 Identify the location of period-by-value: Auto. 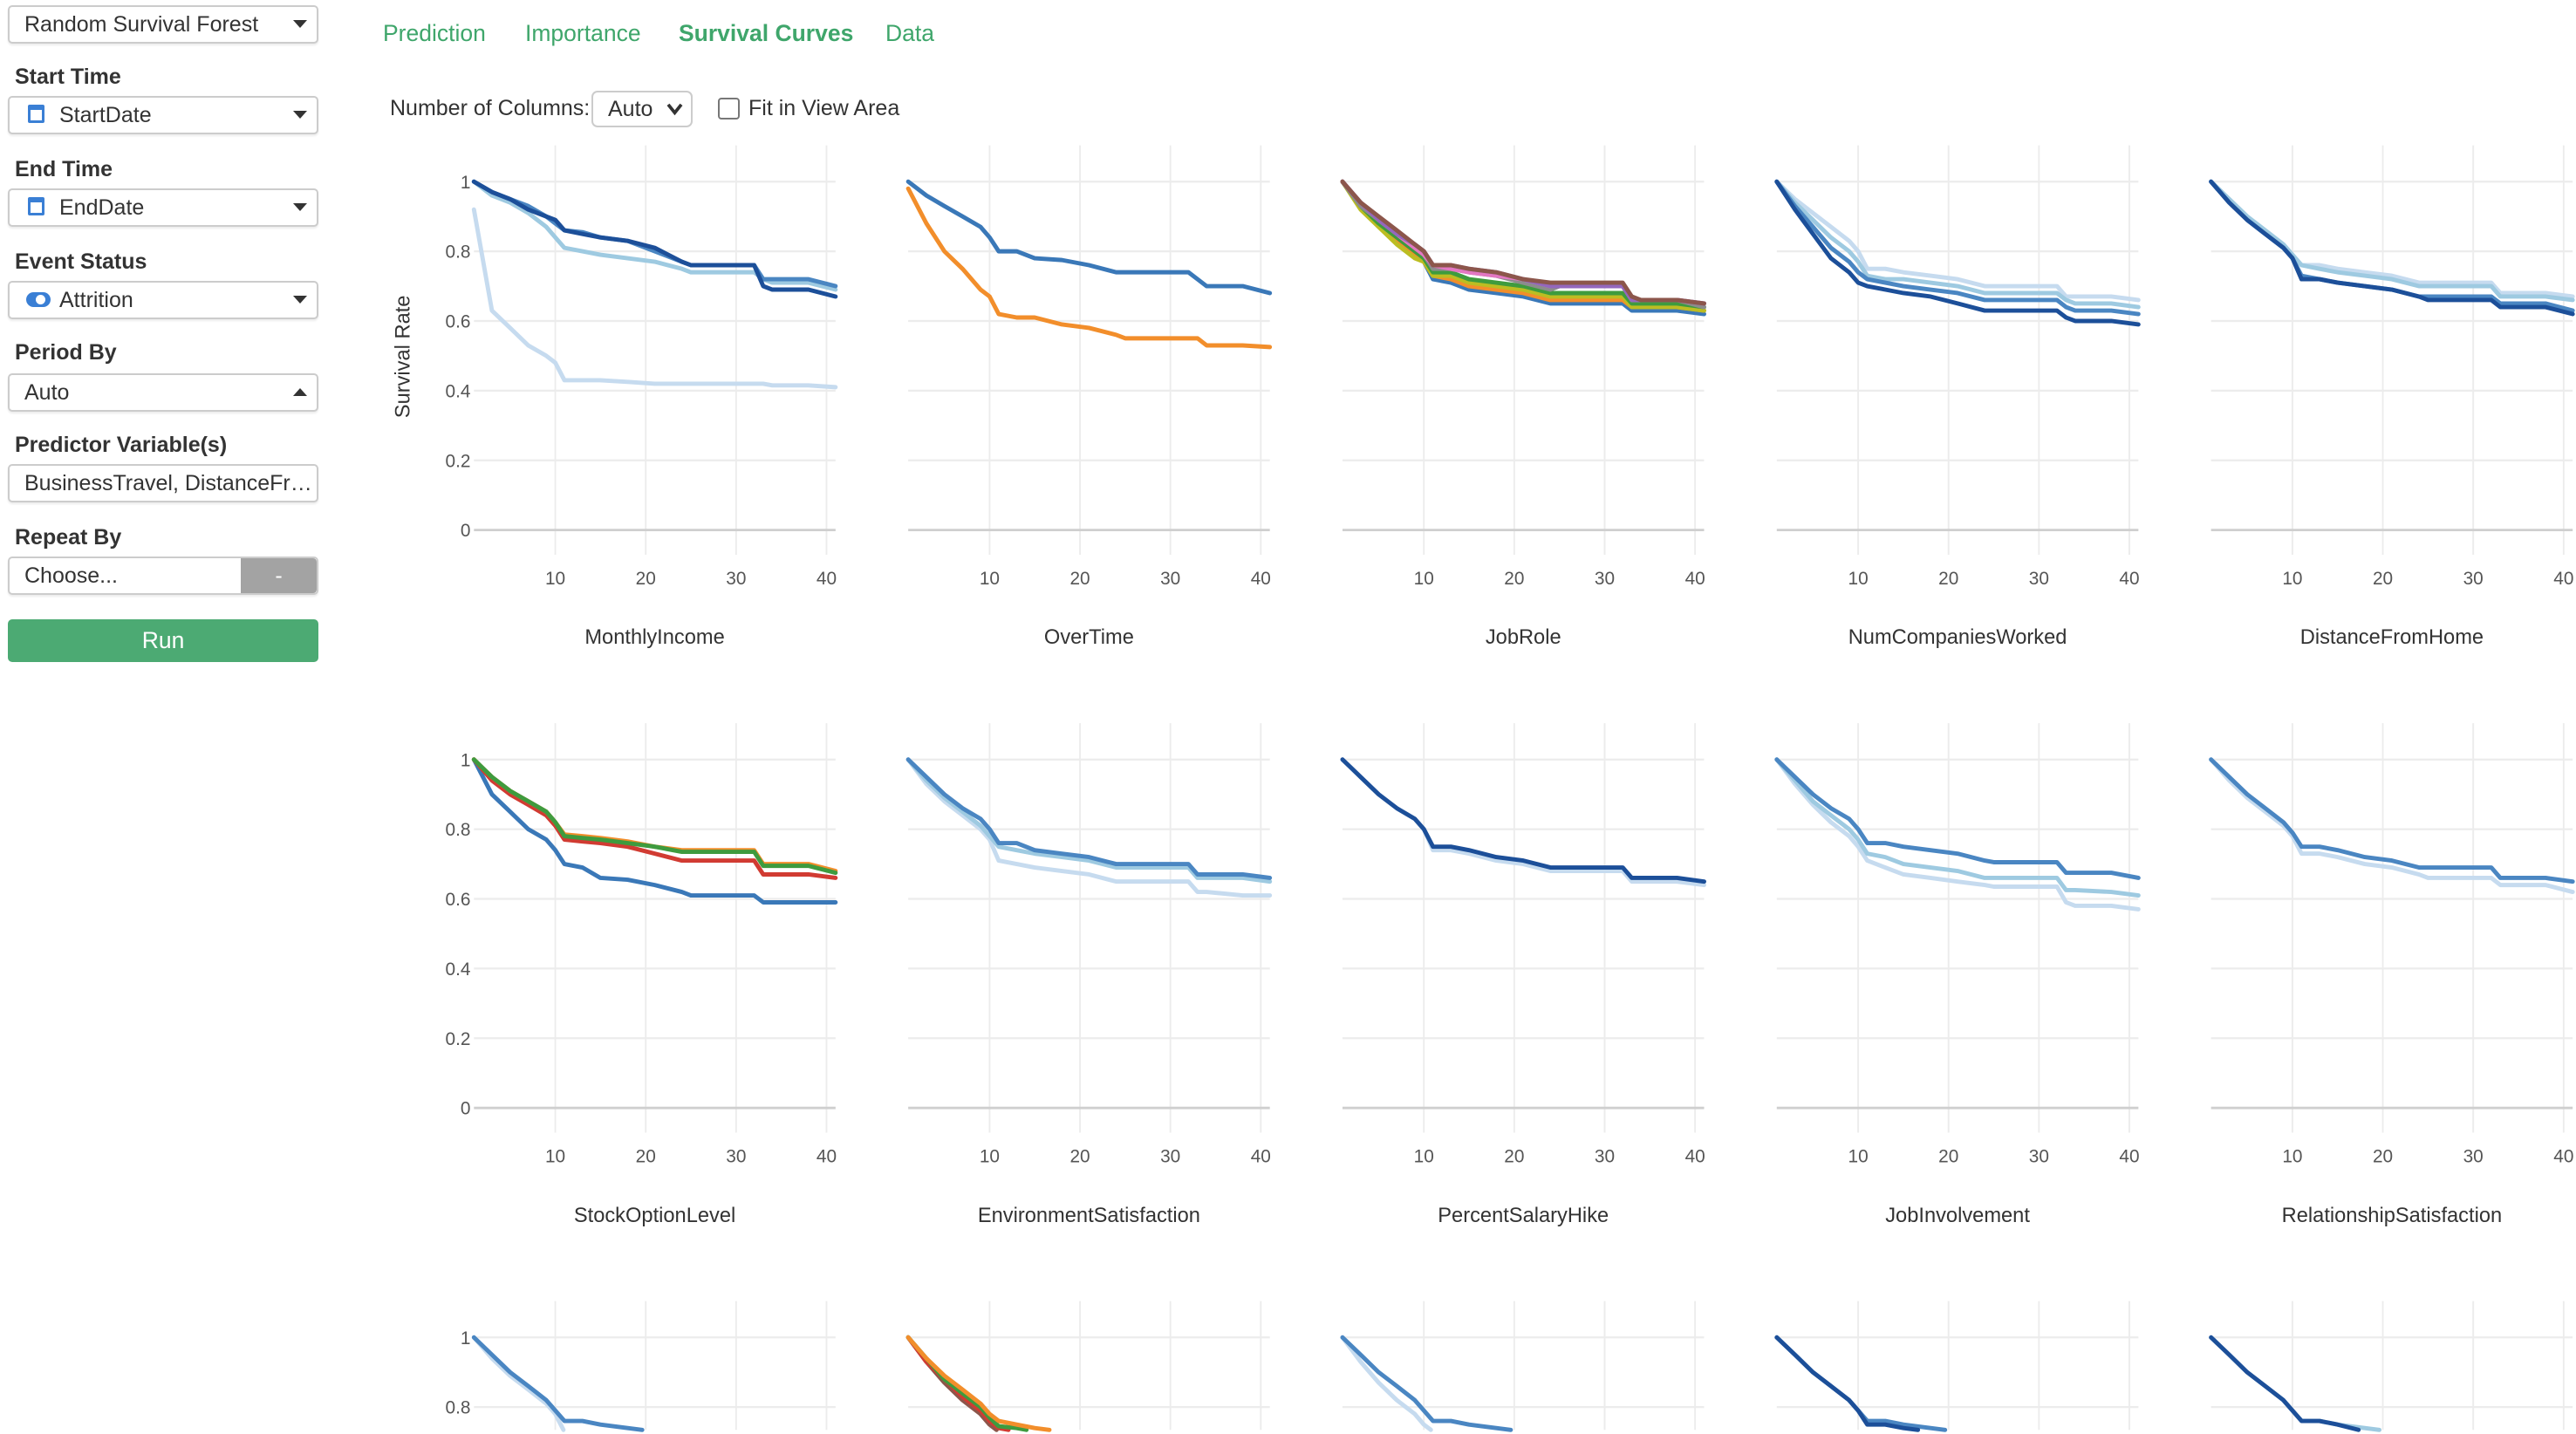
(47, 392).